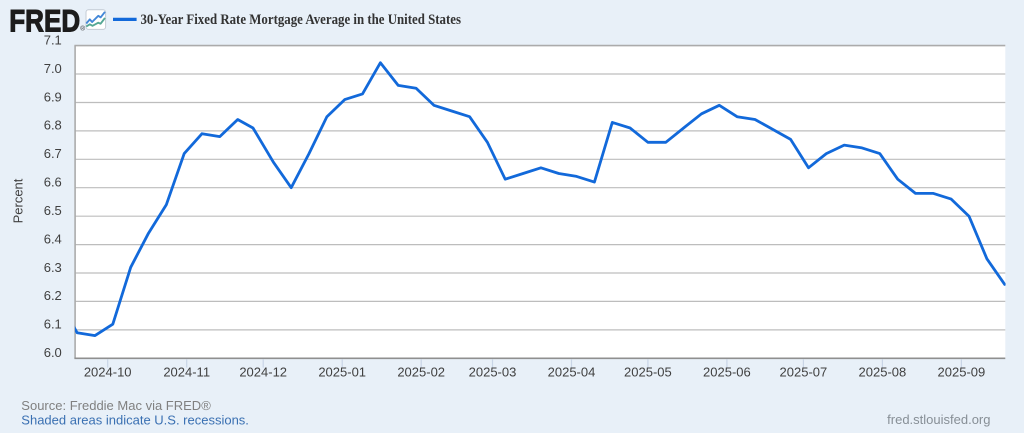 The width and height of the screenshot is (1024, 433). Describe the element at coordinates (53, 210) in the screenshot. I see `svg-text: 6.5` at that location.